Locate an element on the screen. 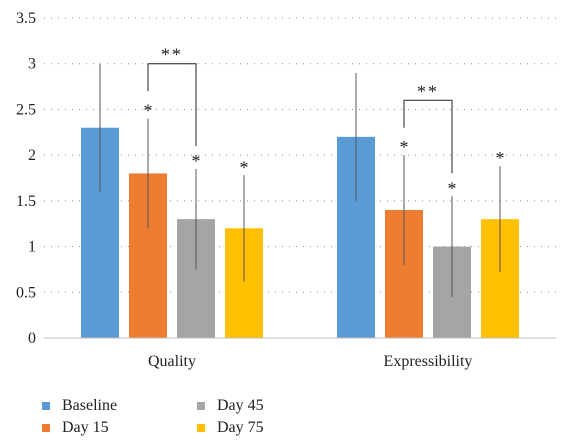  legend-item-baseline: Baseline is located at coordinates (79, 406).